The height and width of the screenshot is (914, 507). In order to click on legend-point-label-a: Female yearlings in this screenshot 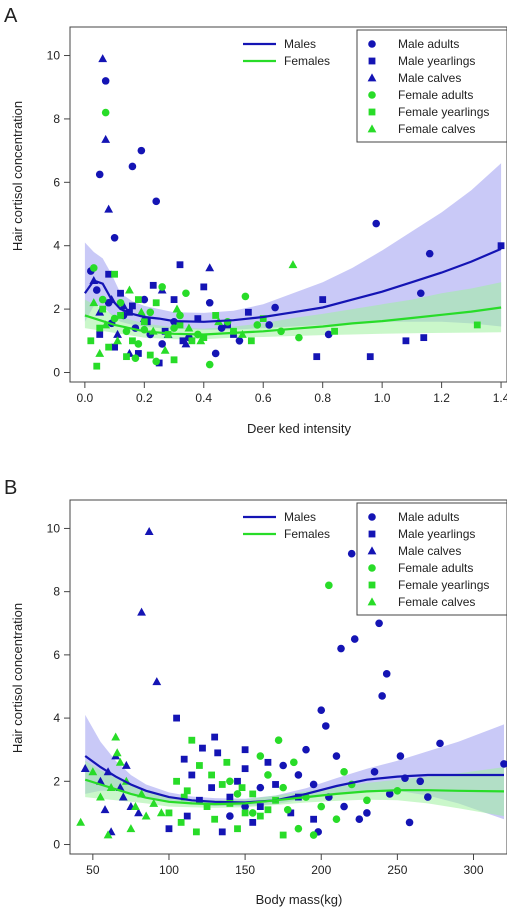, I will do `click(443, 112)`.